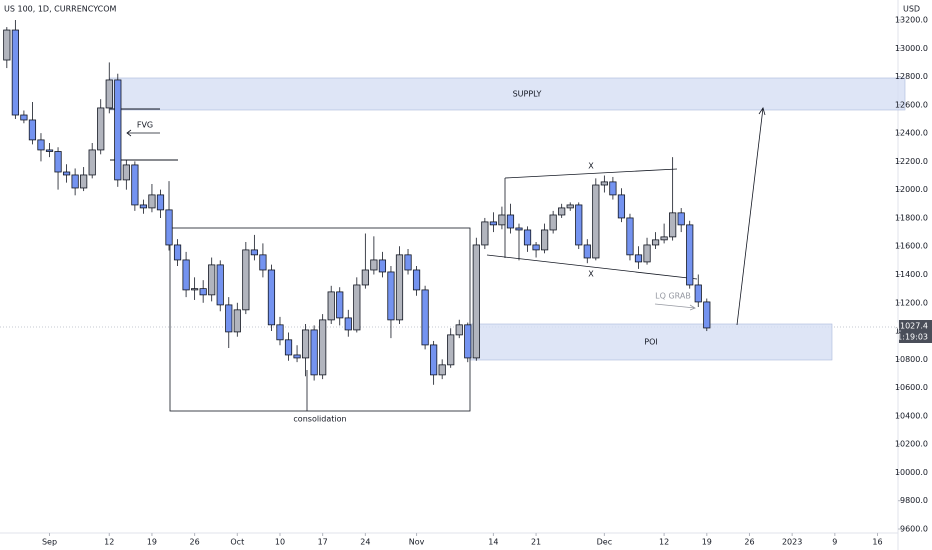  Describe the element at coordinates (877, 542) in the screenshot. I see `x-tick-label: 16` at that location.